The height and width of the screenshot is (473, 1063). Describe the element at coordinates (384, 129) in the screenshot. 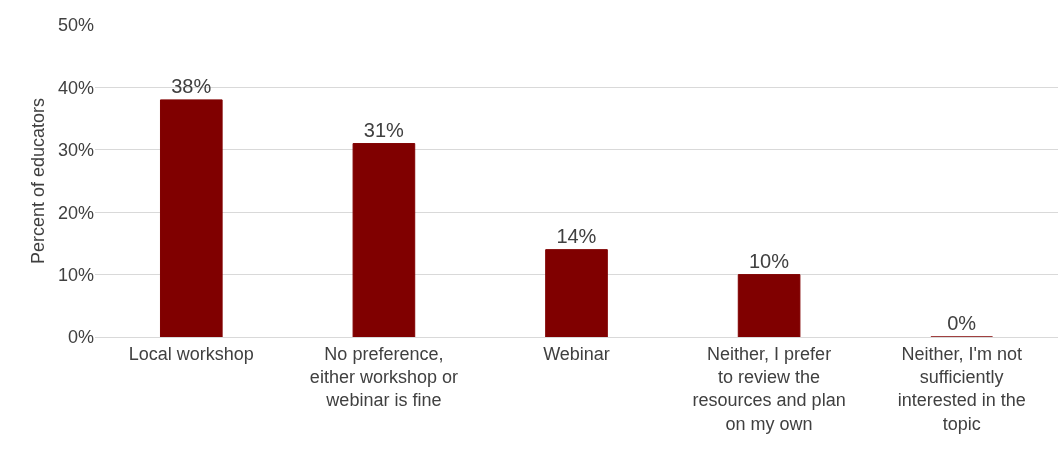

I see `data-label: 31%` at that location.